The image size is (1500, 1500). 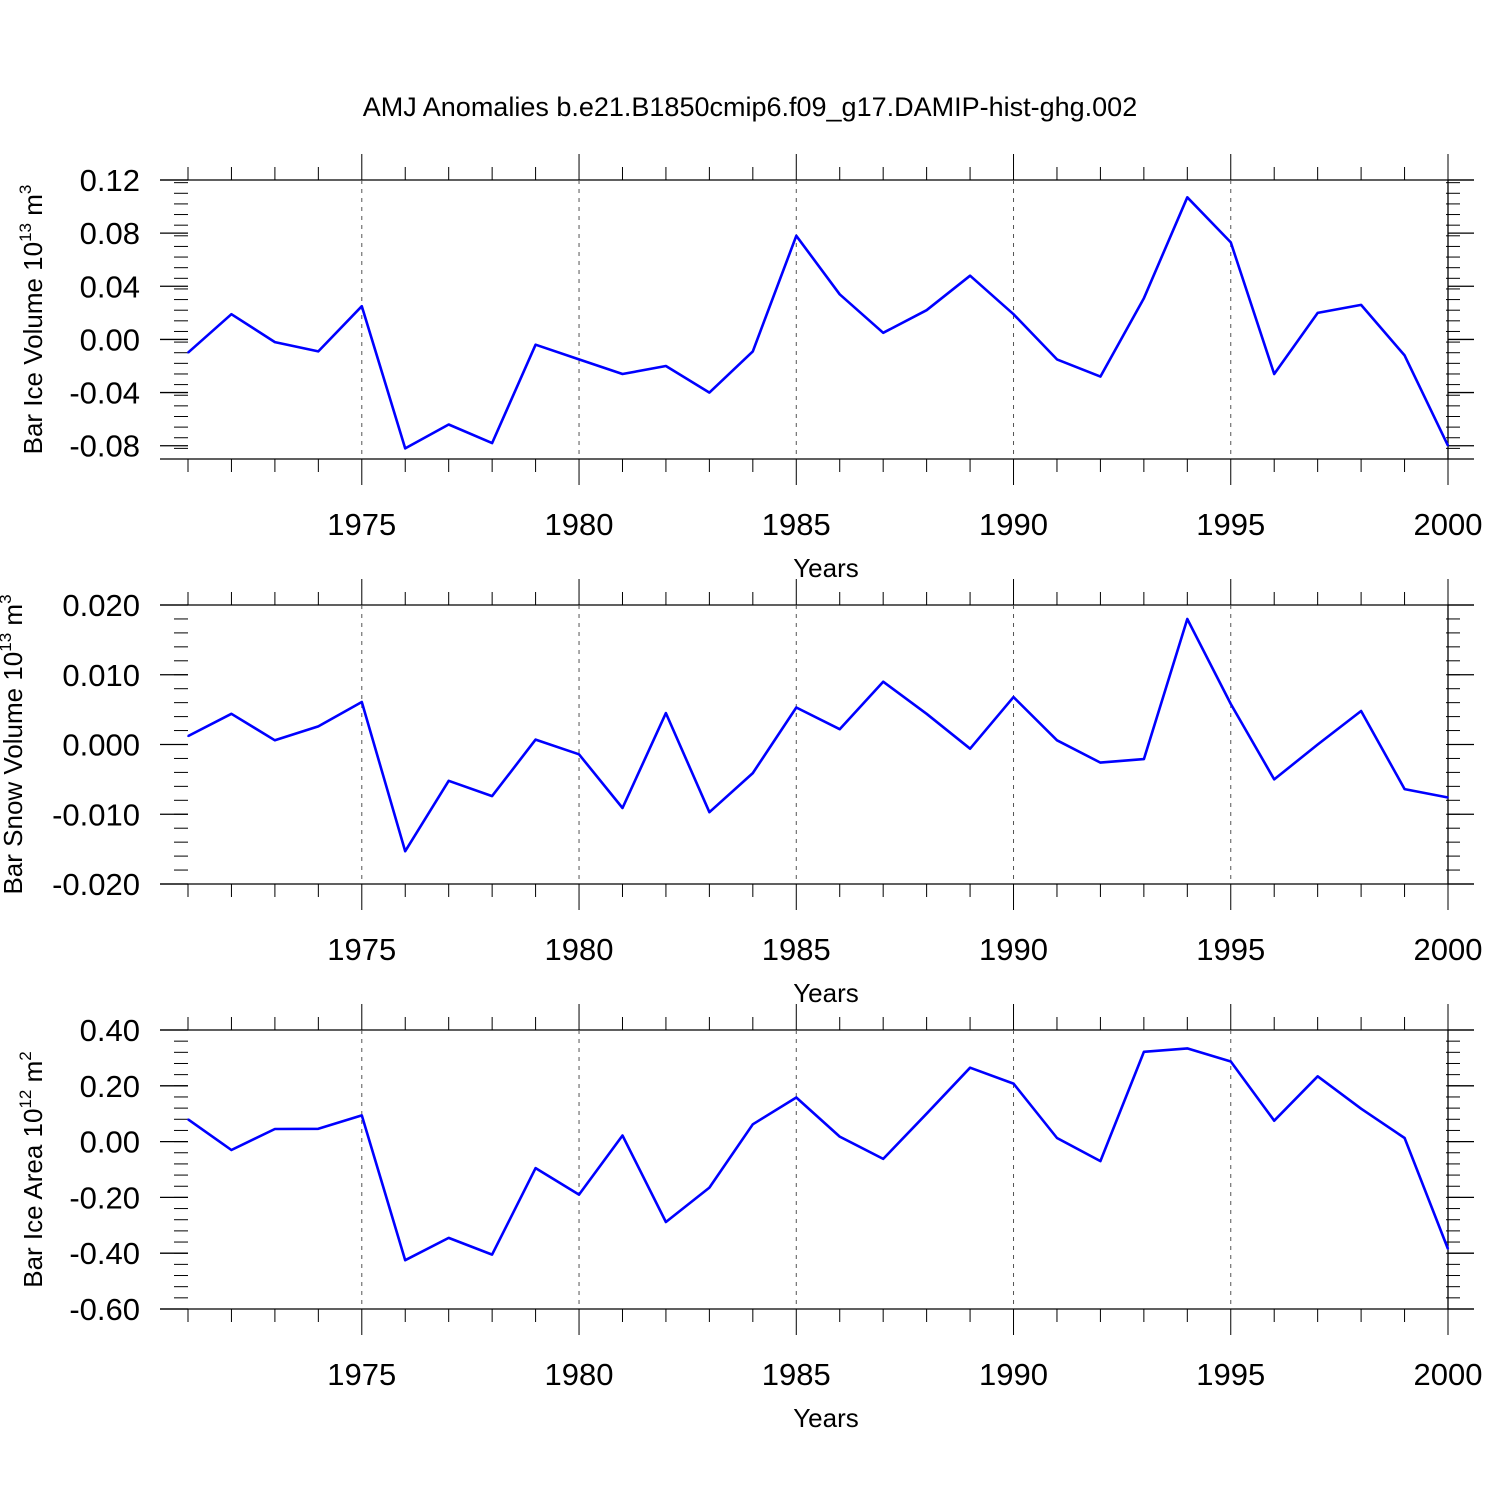 What do you see at coordinates (104, 1309) in the screenshot?
I see `y-tick-label: -0.60` at bounding box center [104, 1309].